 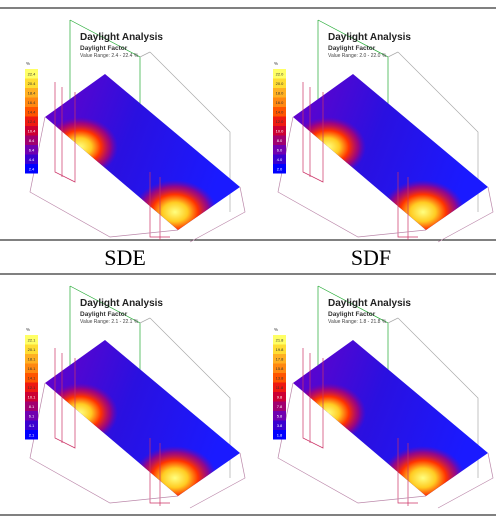 What do you see at coordinates (32, 159) in the screenshot?
I see `legend-label: 4.4` at bounding box center [32, 159].